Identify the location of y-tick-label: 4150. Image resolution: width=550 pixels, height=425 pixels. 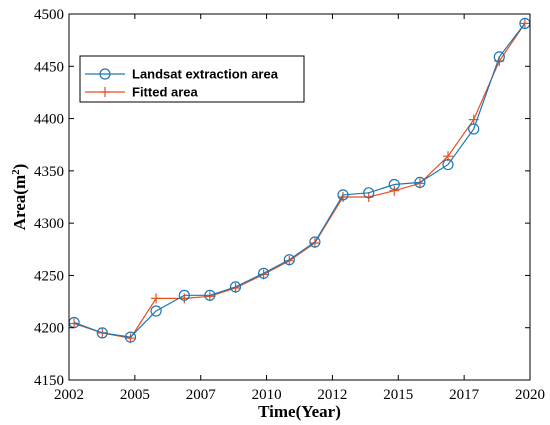
(49, 381).